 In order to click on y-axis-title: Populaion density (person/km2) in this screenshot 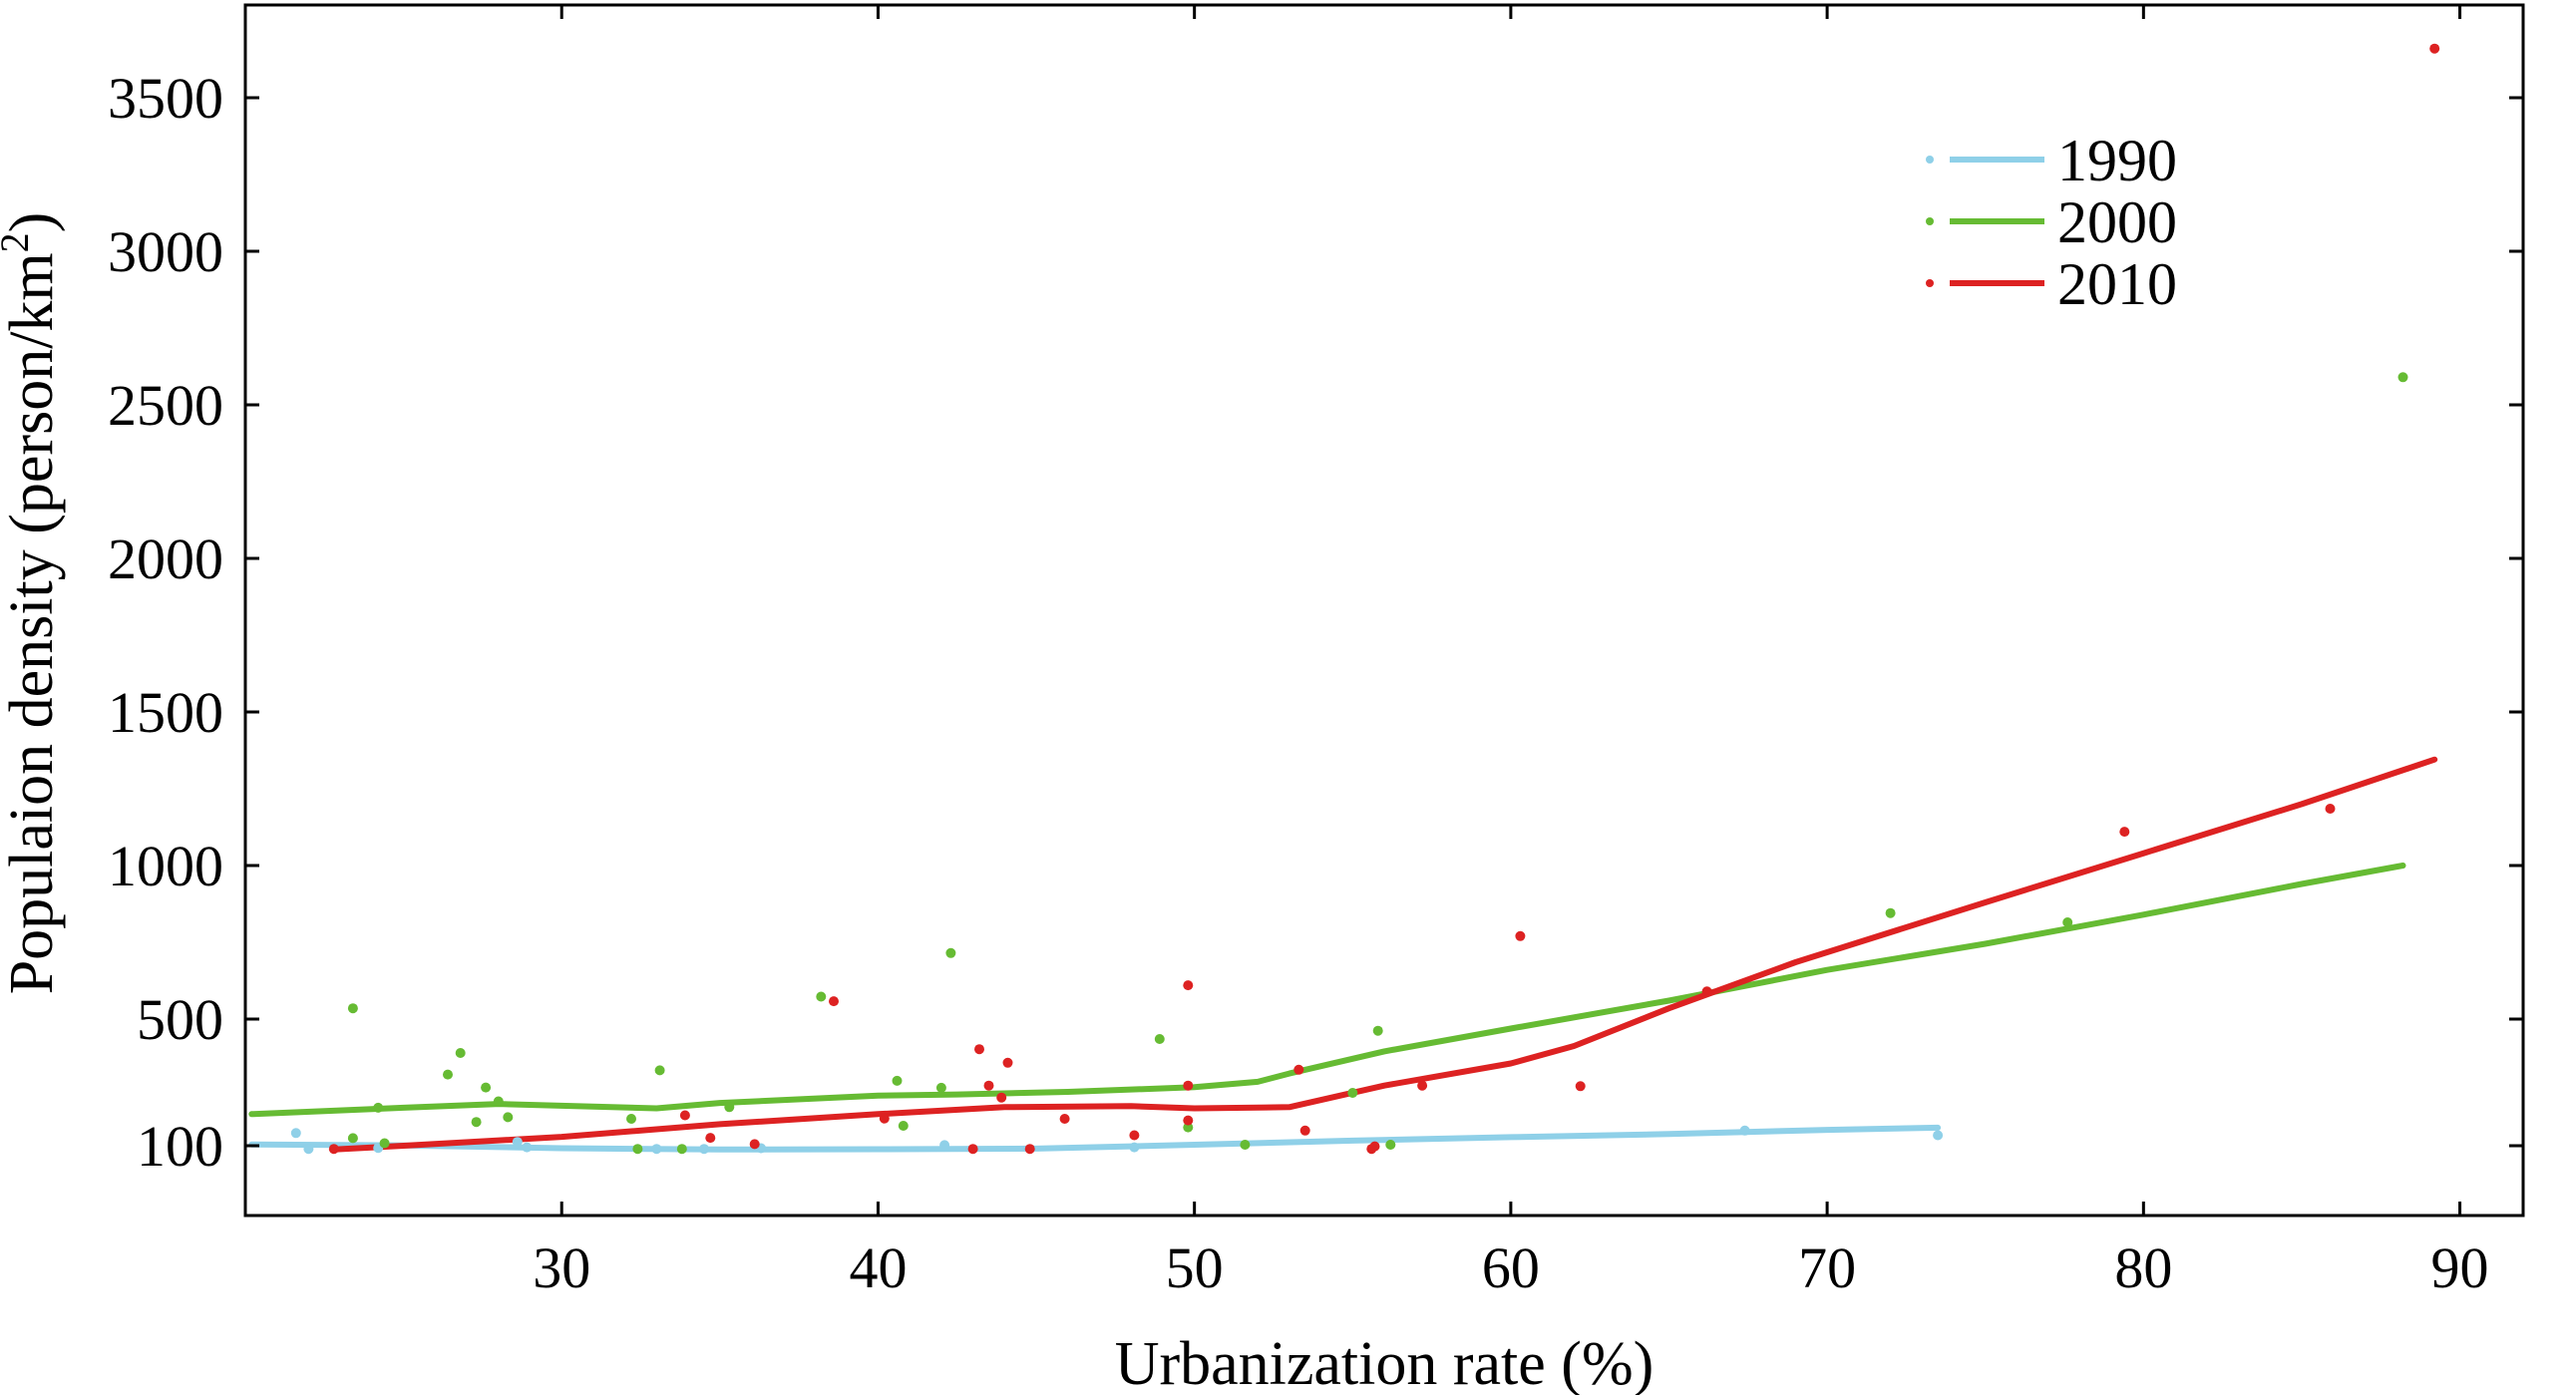, I will do `click(33, 603)`.